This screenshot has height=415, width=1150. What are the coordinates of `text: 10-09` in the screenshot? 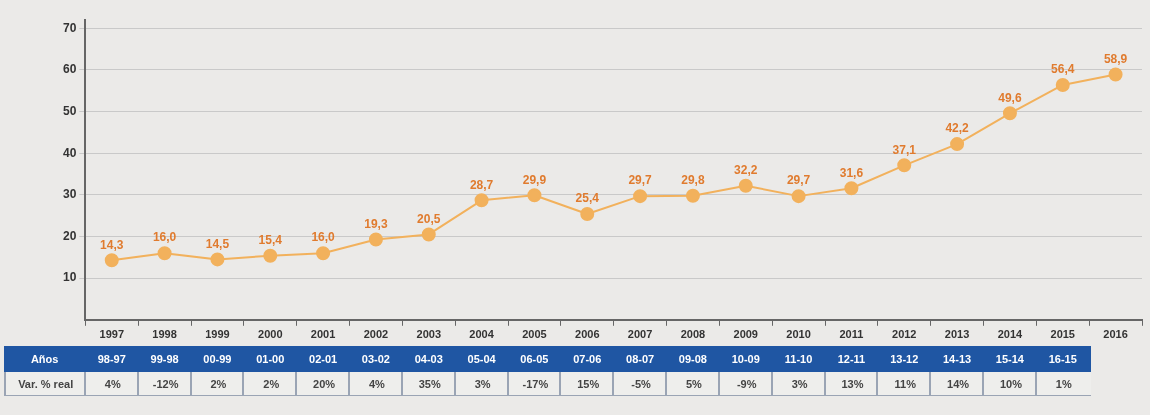 It's located at (745, 359).